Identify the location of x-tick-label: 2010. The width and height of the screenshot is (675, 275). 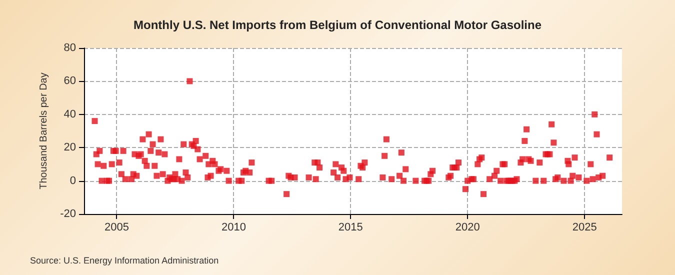
(233, 228).